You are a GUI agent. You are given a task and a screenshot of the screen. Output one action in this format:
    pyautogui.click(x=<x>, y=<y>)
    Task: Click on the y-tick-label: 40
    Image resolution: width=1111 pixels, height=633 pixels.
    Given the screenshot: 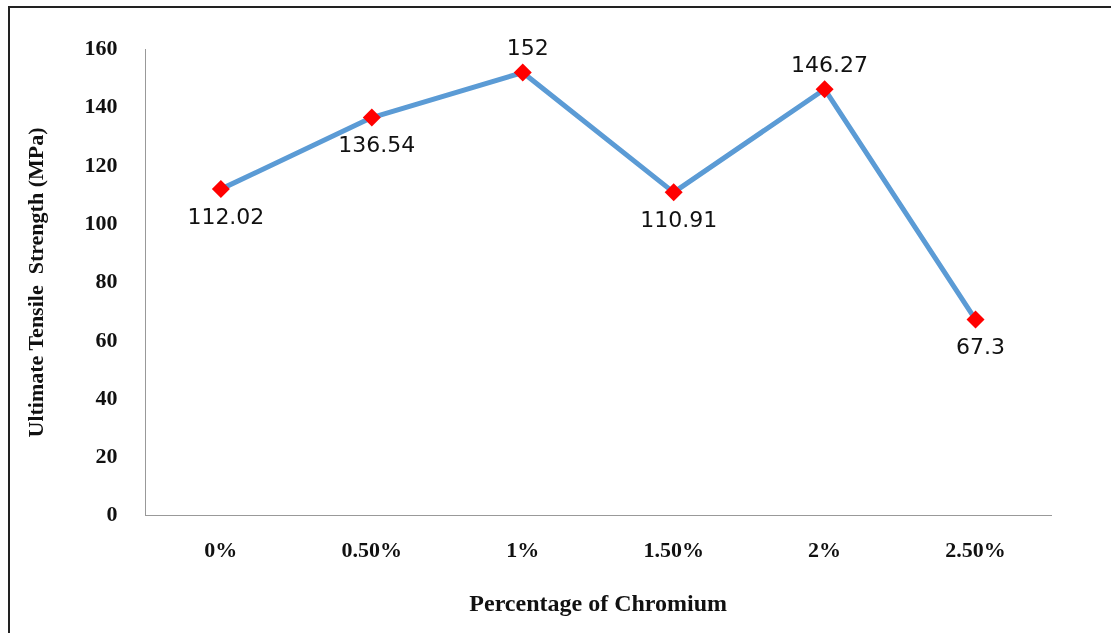 What is the action you would take?
    pyautogui.click(x=106, y=397)
    